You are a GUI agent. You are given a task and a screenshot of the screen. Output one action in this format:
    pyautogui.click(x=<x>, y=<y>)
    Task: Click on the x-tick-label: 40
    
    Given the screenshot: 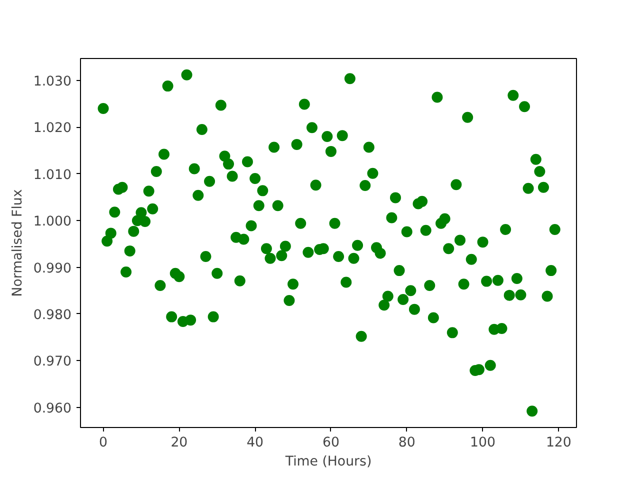 What is the action you would take?
    pyautogui.click(x=255, y=443)
    